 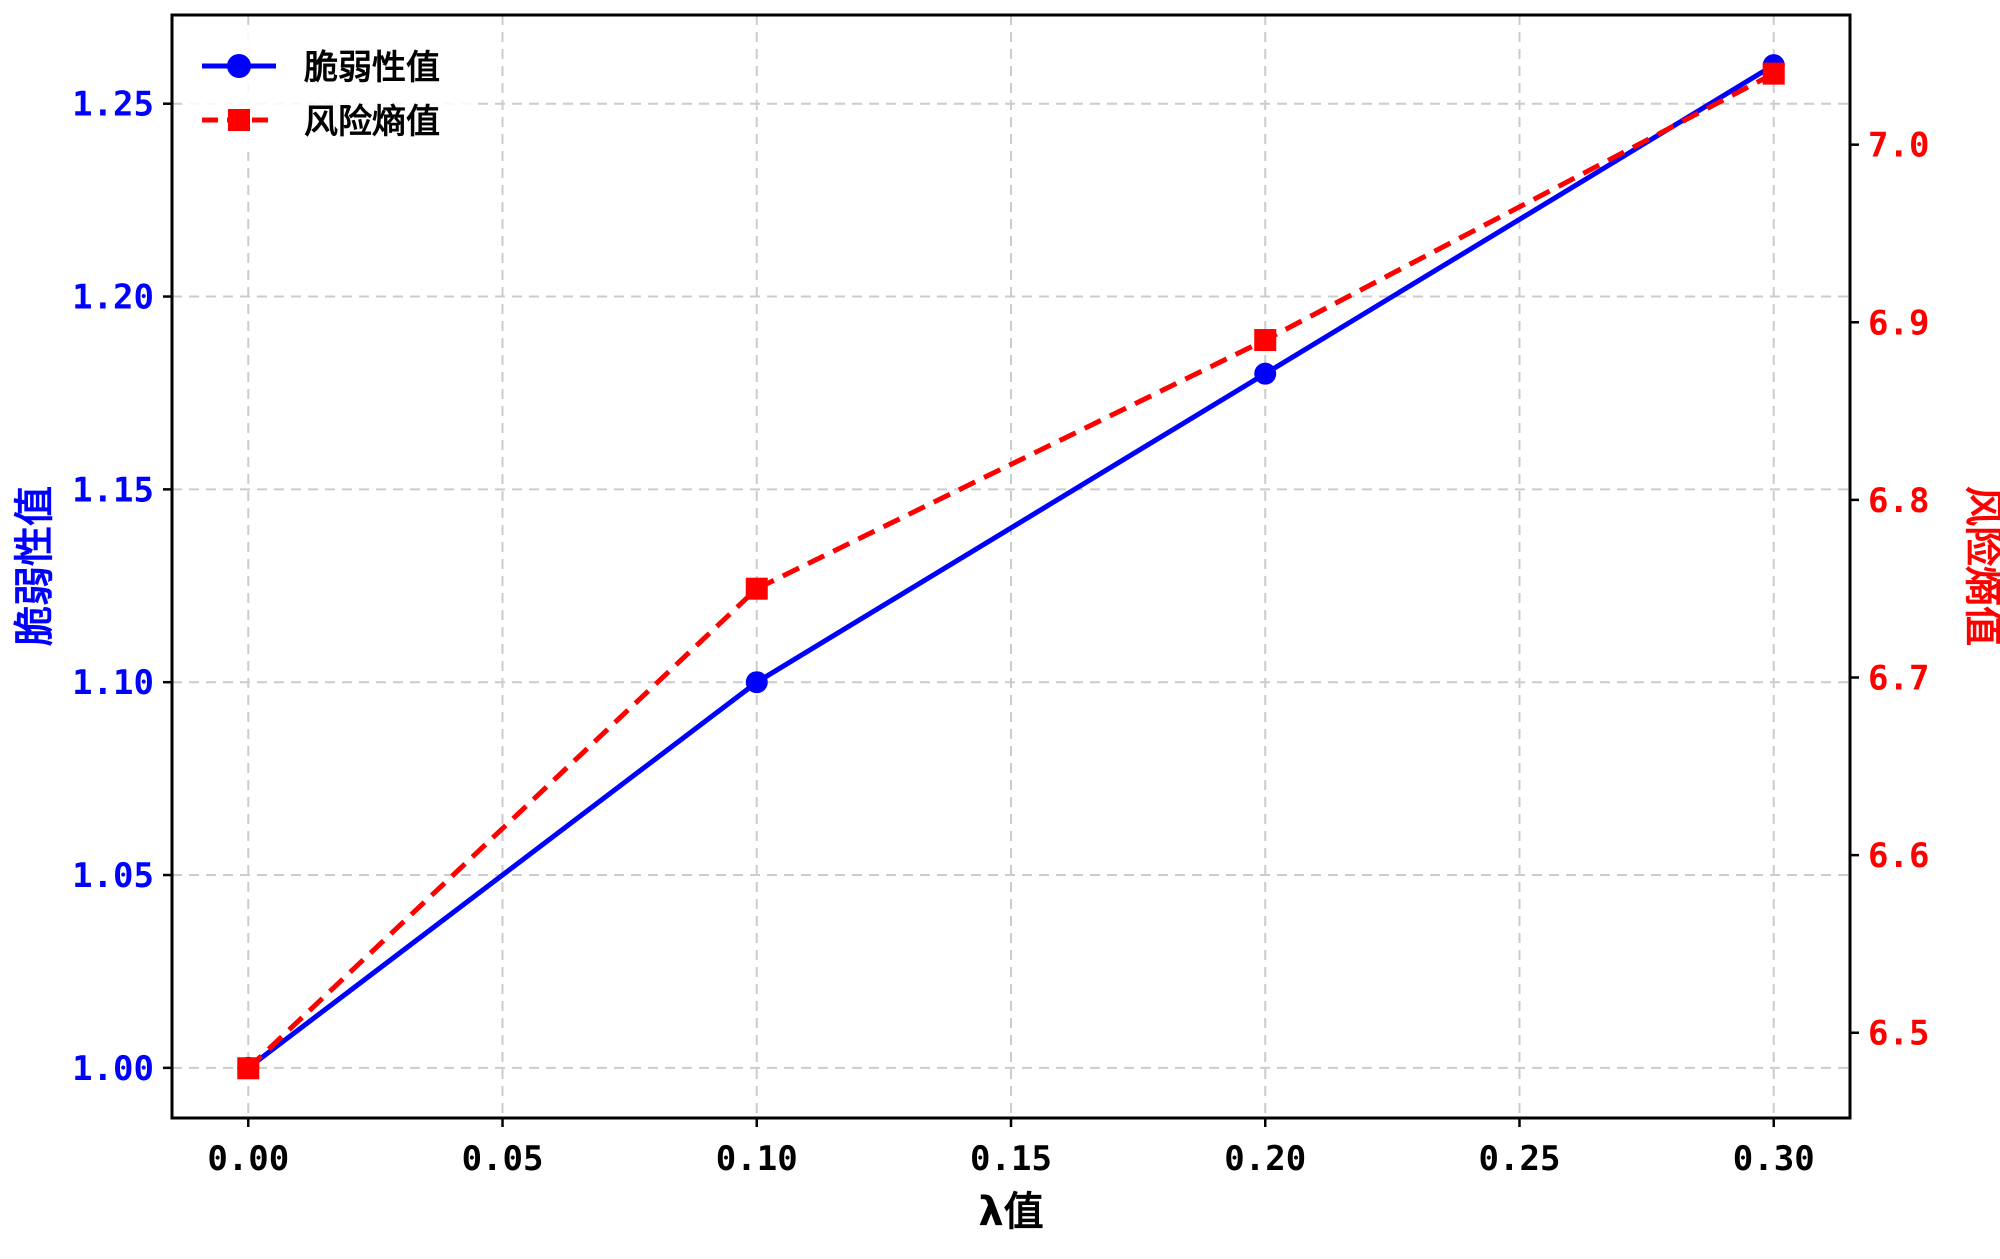 I want to click on legend-marker-vulnerability, so click(x=239, y=66).